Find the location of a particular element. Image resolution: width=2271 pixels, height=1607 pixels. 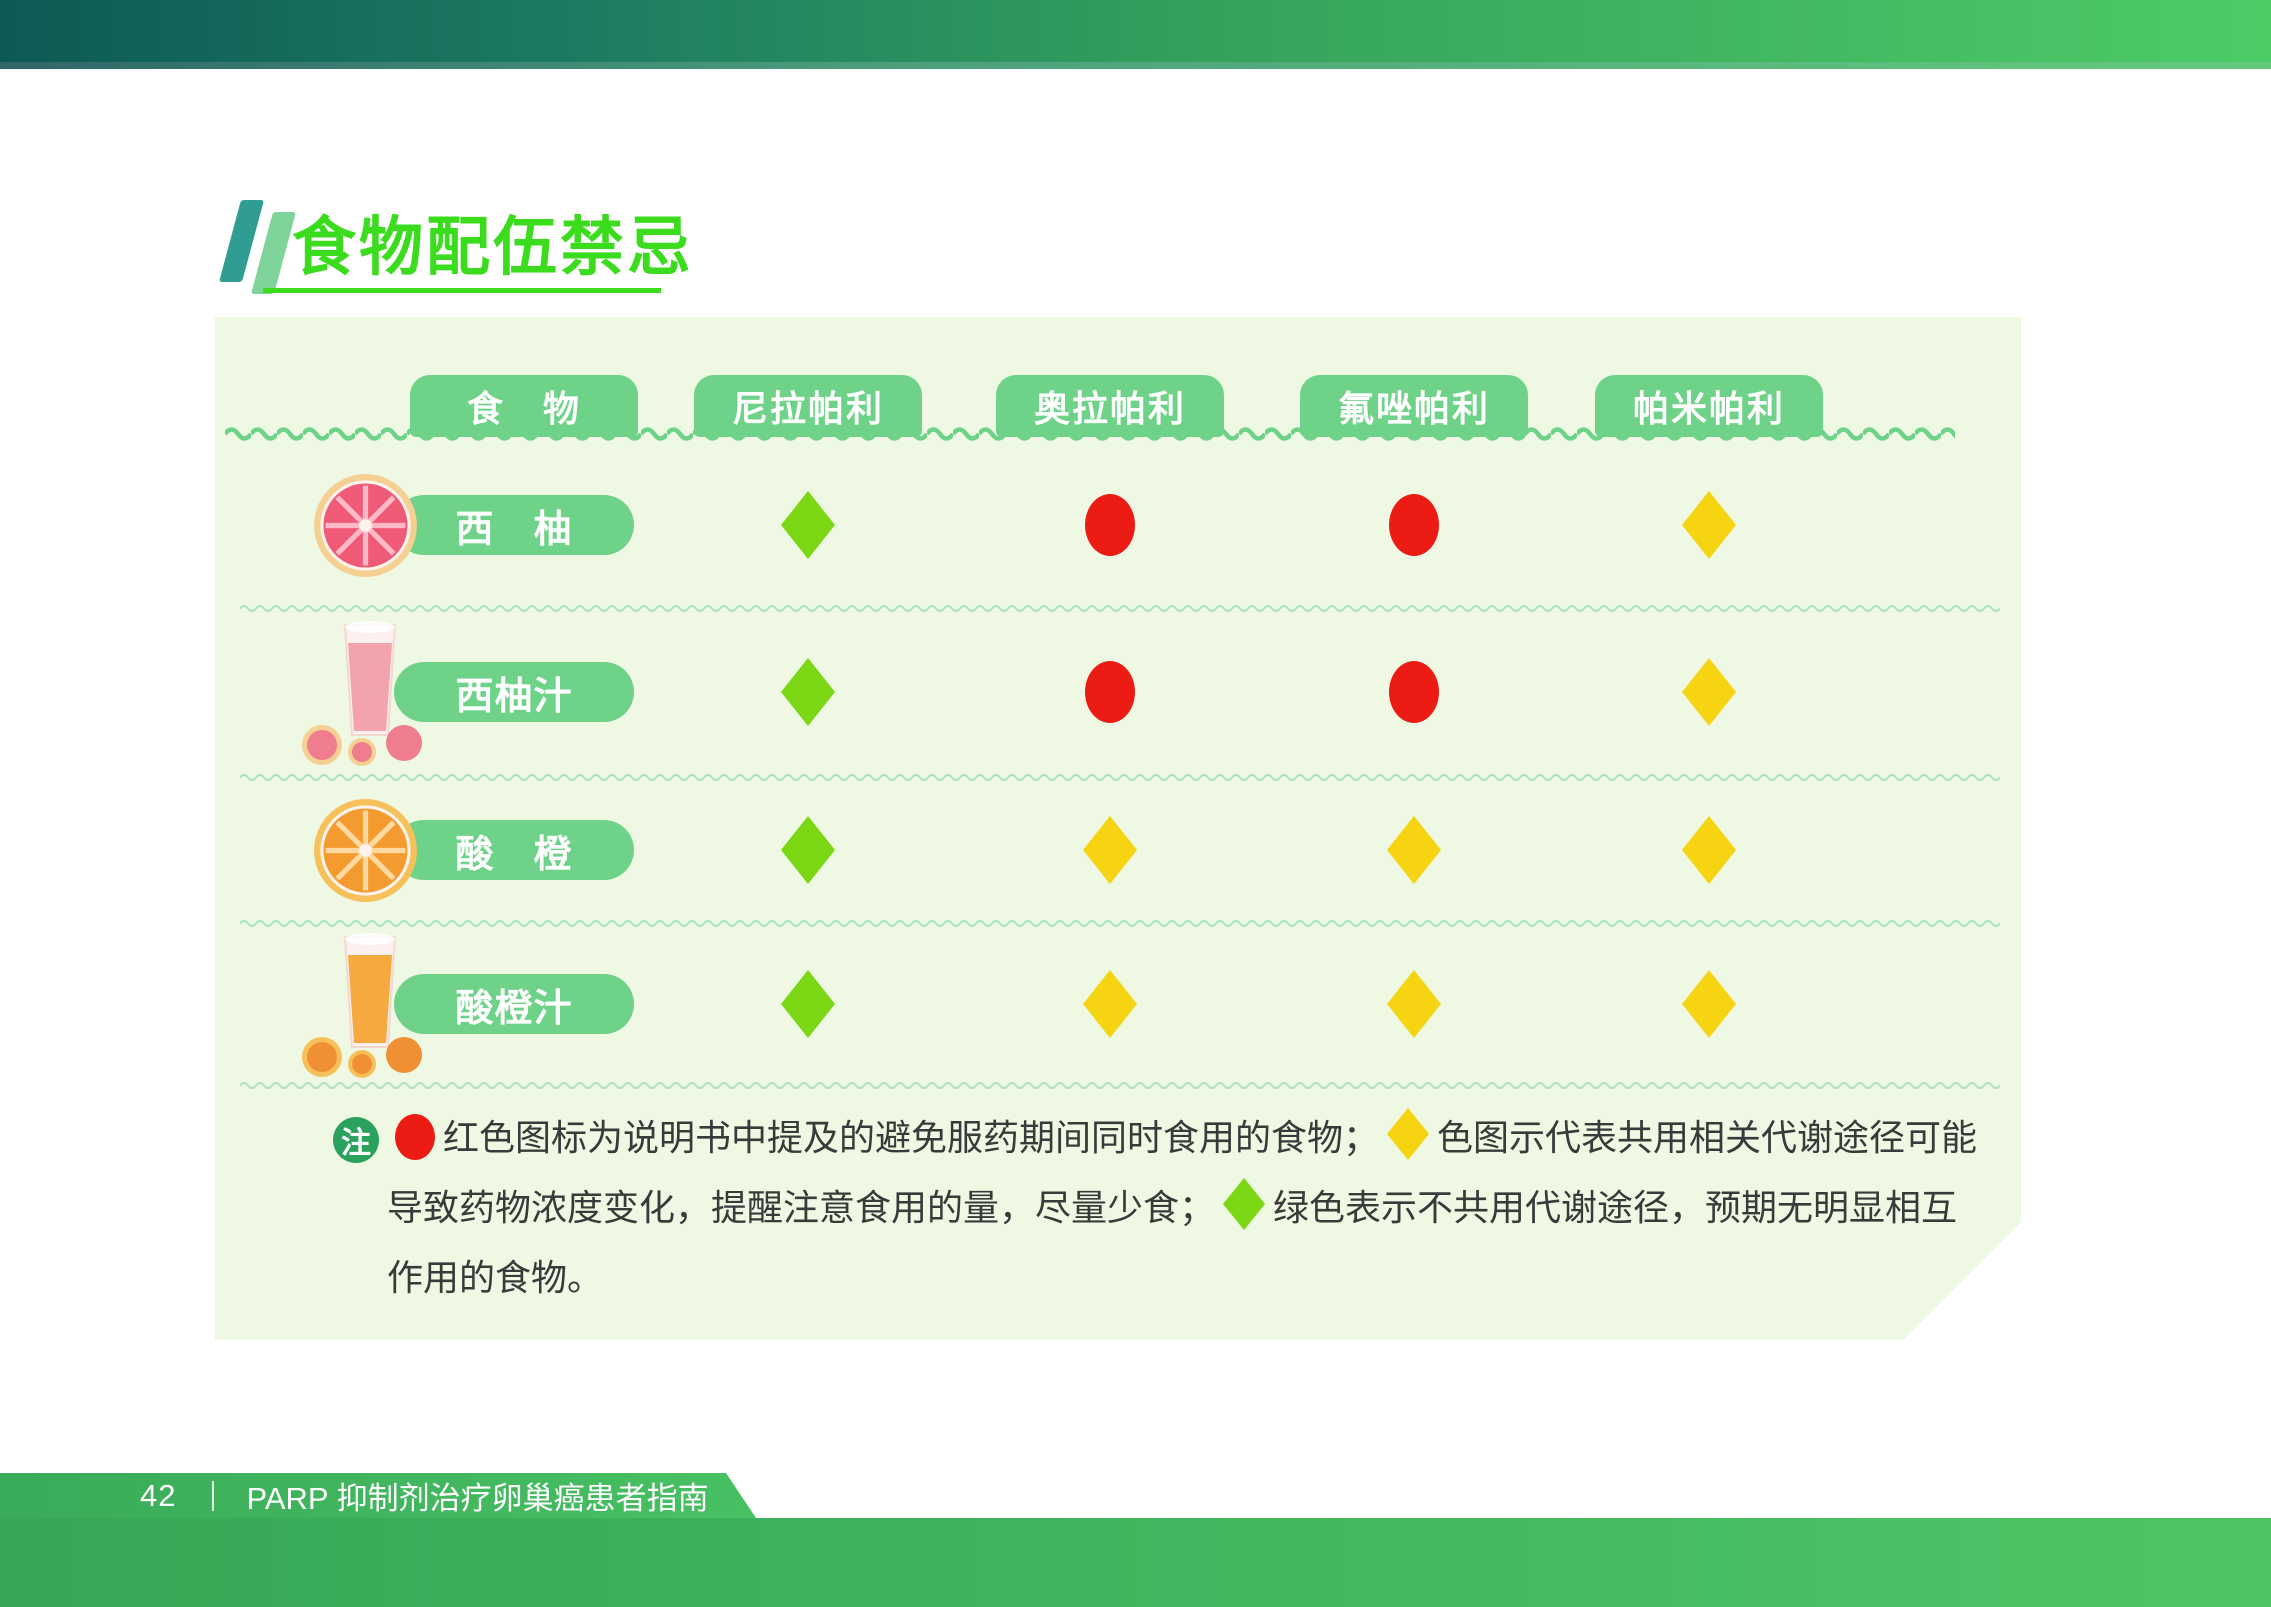

footer-divider is located at coordinates (213, 1496).